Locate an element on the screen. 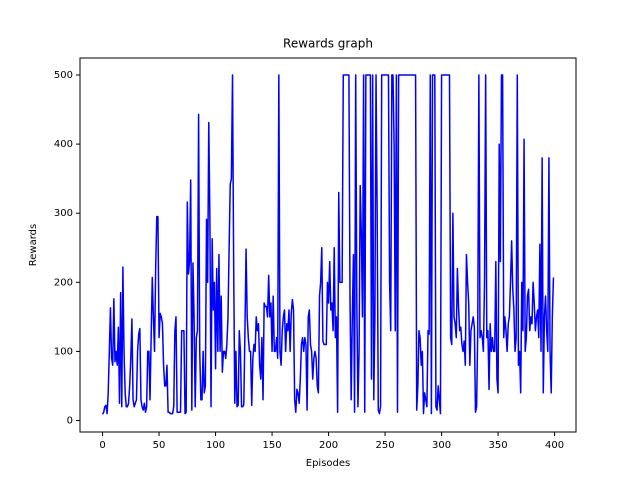 This screenshot has width=640, height=480. y-tick-label: 100 is located at coordinates (63, 351).